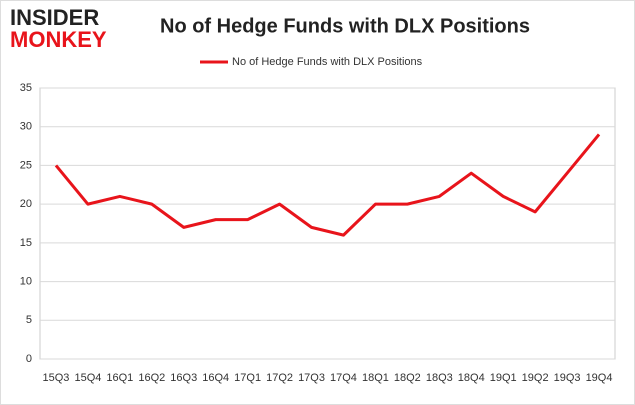 The width and height of the screenshot is (635, 405). Describe the element at coordinates (26, 281) in the screenshot. I see `y-tick-label: 10` at that location.